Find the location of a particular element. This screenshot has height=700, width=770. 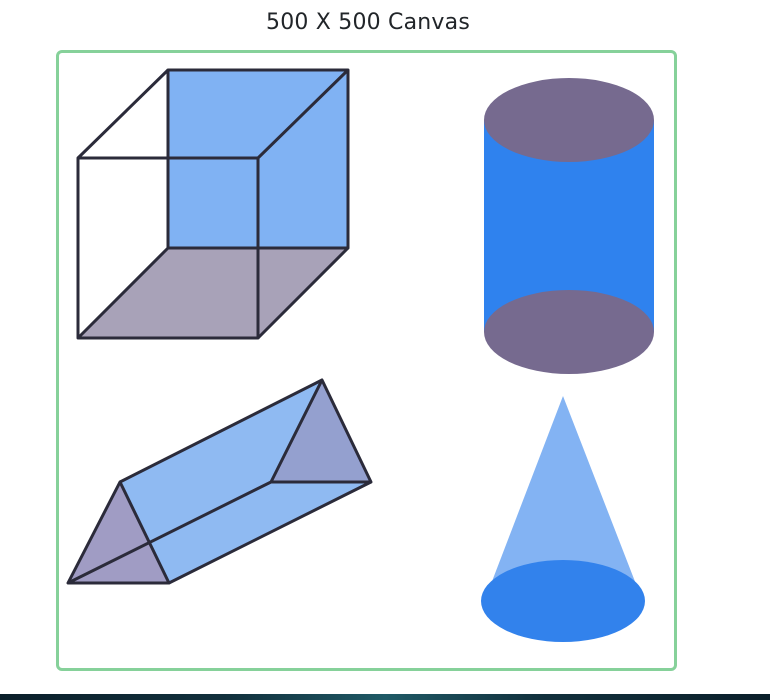

prism-edges is located at coordinates (219, 481).